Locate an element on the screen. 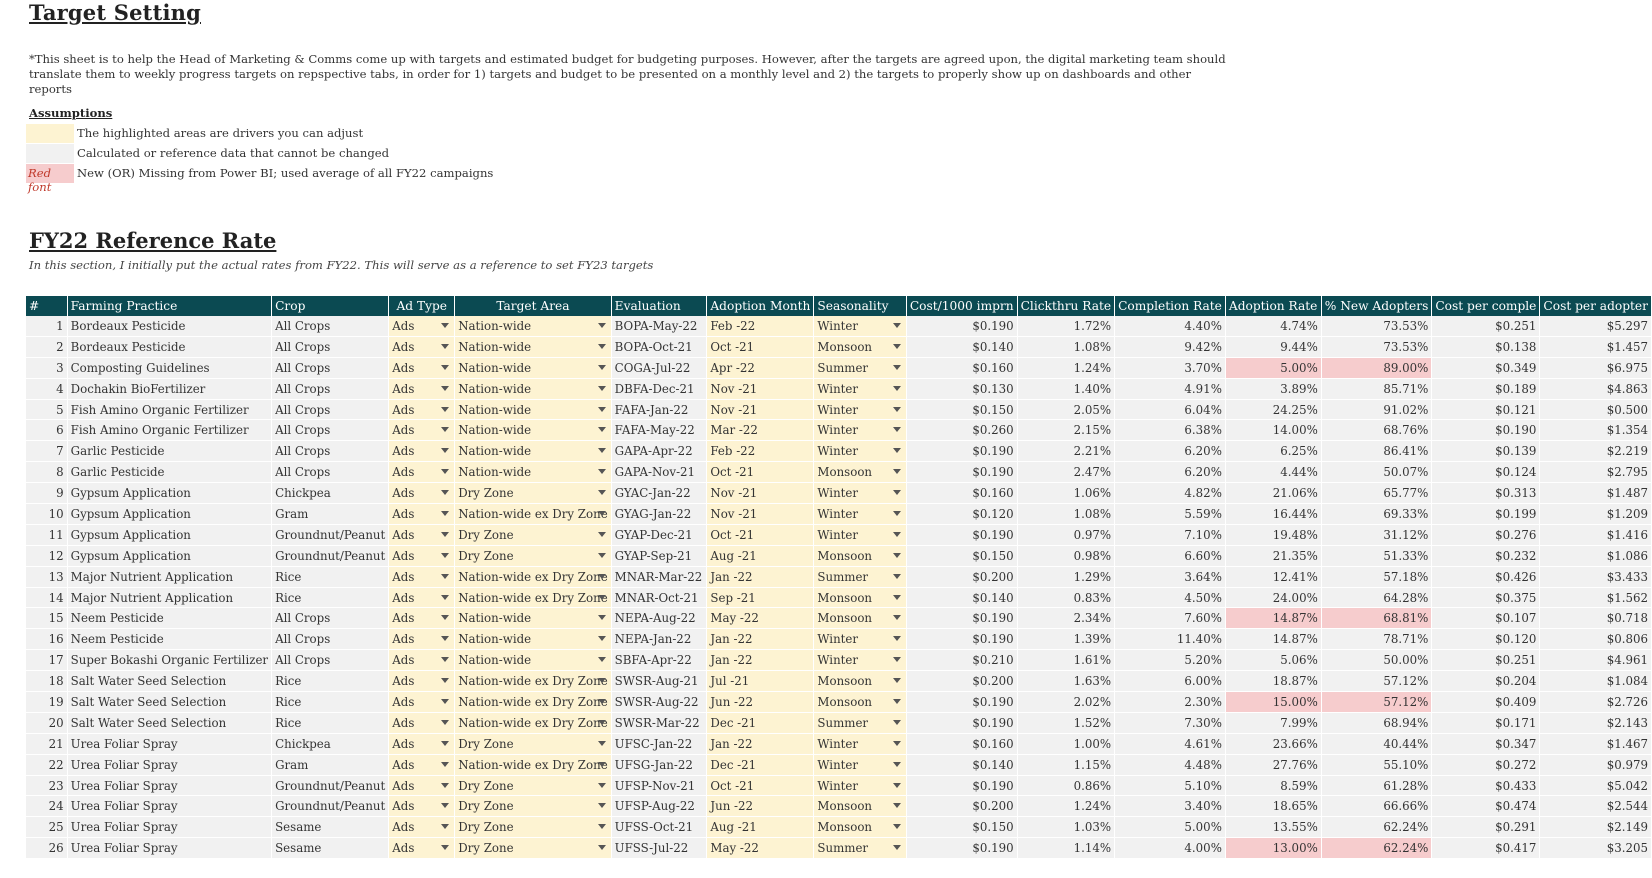 The width and height of the screenshot is (1652, 878). cell-seasonality: Summer is located at coordinates (860, 368).